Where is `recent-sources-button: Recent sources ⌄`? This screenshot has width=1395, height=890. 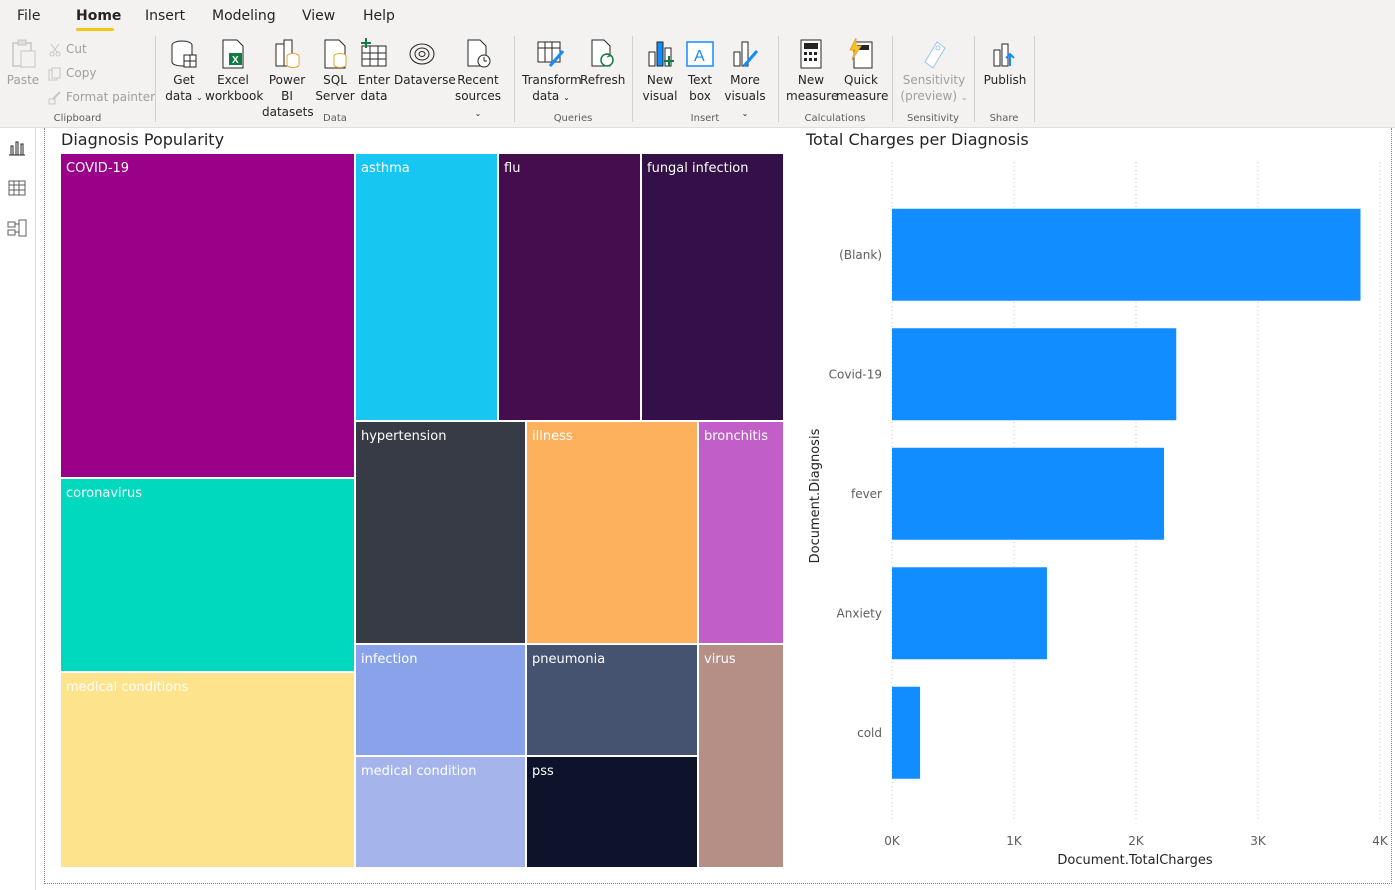
recent-sources-button: Recent sources ⌄ is located at coordinates (478, 80).